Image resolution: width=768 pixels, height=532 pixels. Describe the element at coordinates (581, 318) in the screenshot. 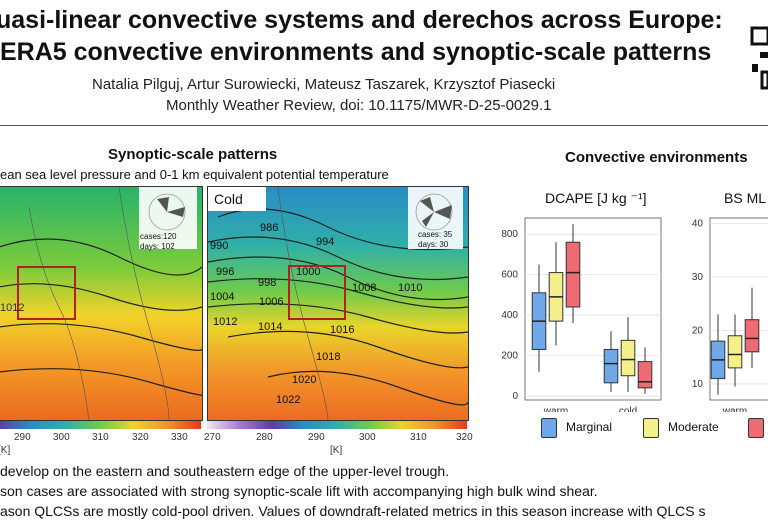

I see `dcape-boxplot: 0 200 400 600 800 warm cold` at that location.